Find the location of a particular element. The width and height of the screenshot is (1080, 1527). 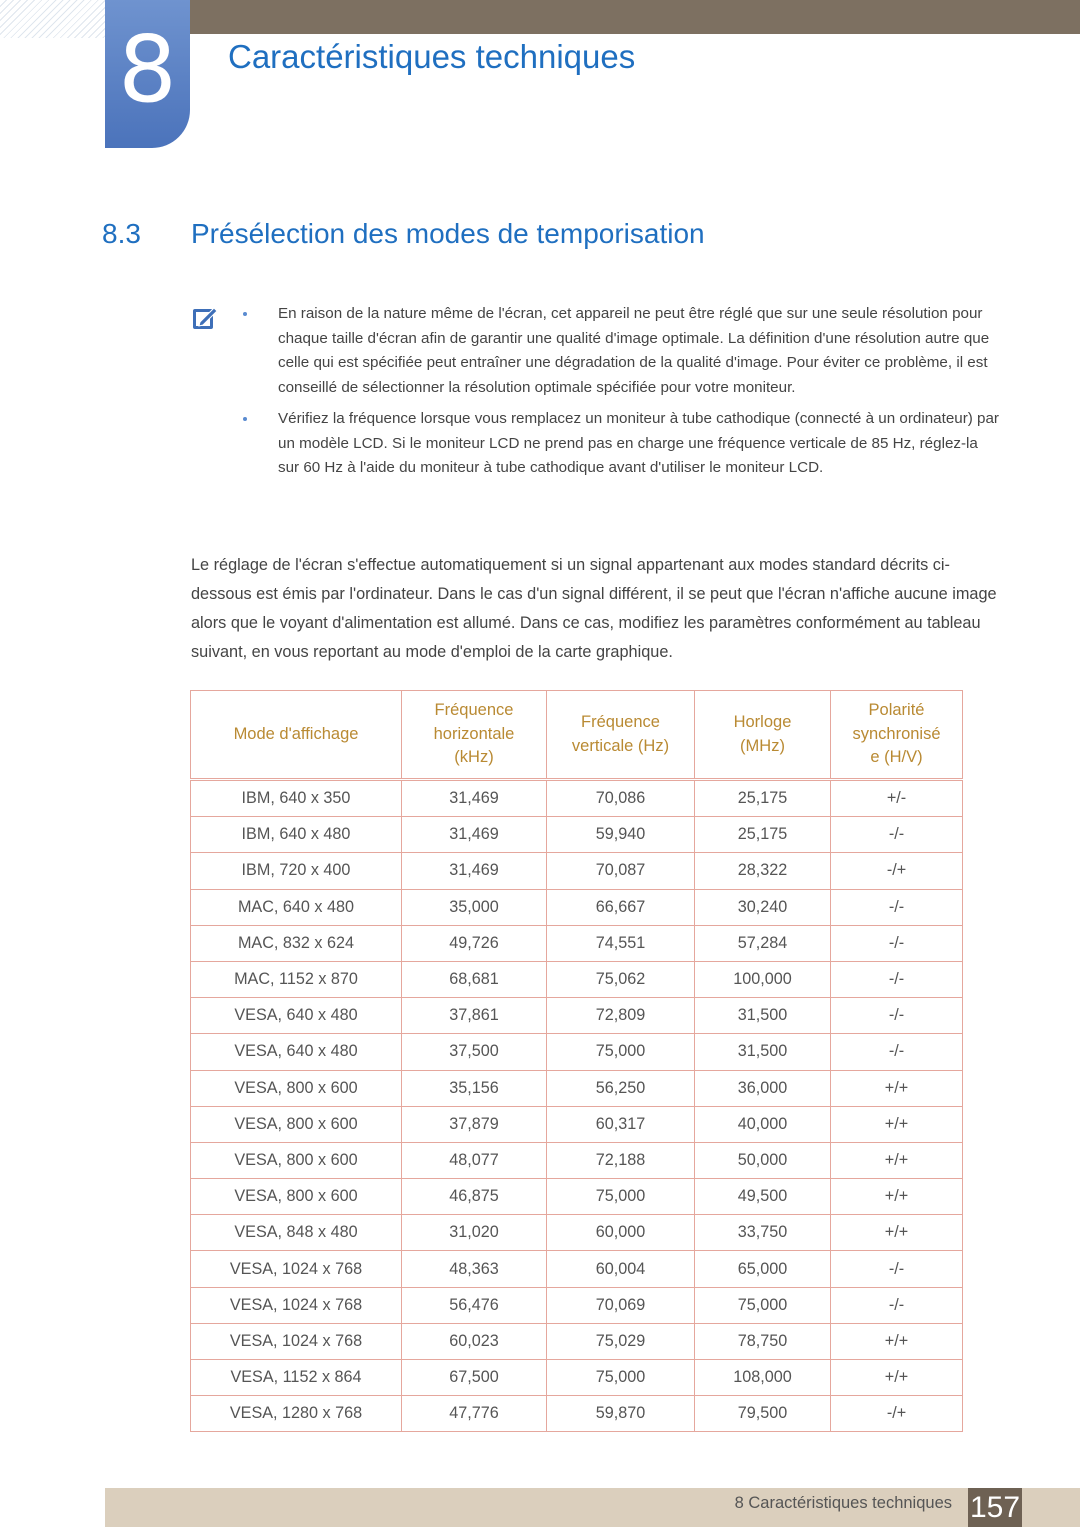

table-cell: 31,469 is located at coordinates (474, 835).